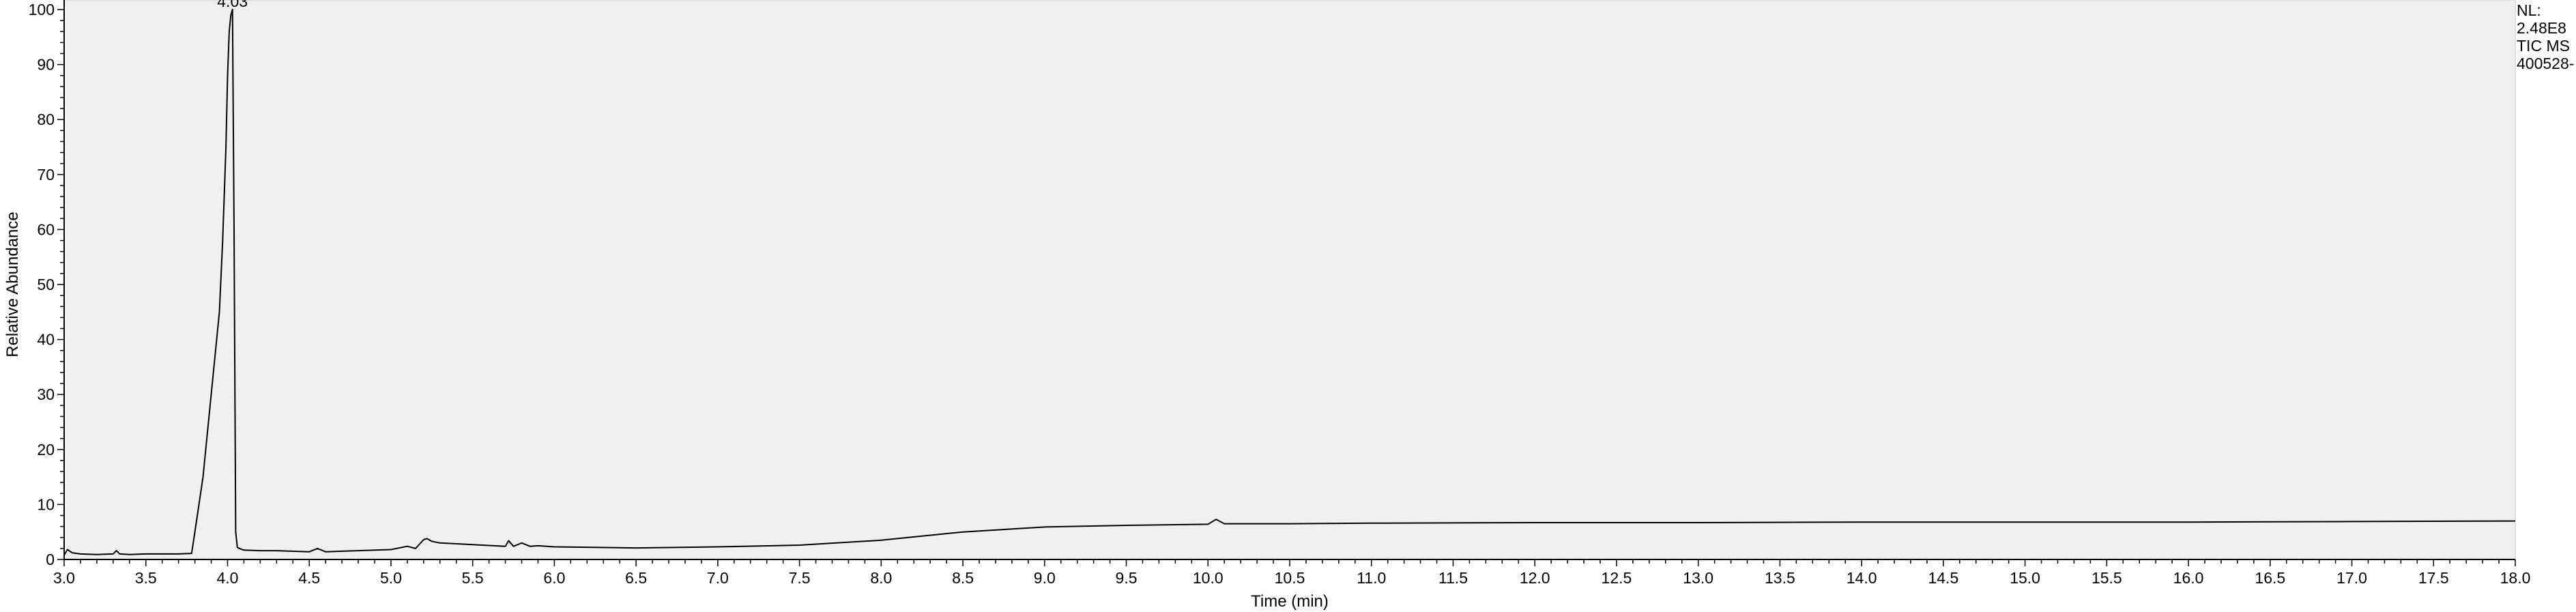  I want to click on y-tick-label: 50, so click(46, 284).